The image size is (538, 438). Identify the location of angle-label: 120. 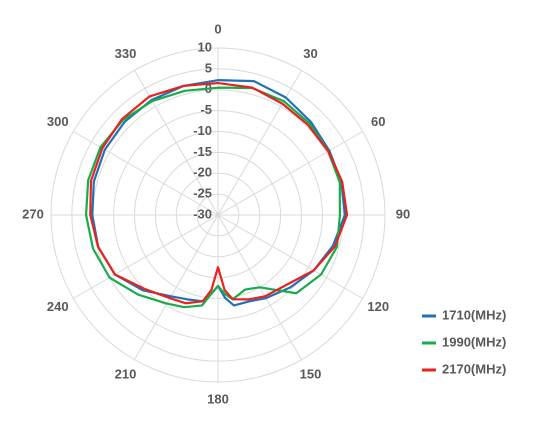
(378, 306).